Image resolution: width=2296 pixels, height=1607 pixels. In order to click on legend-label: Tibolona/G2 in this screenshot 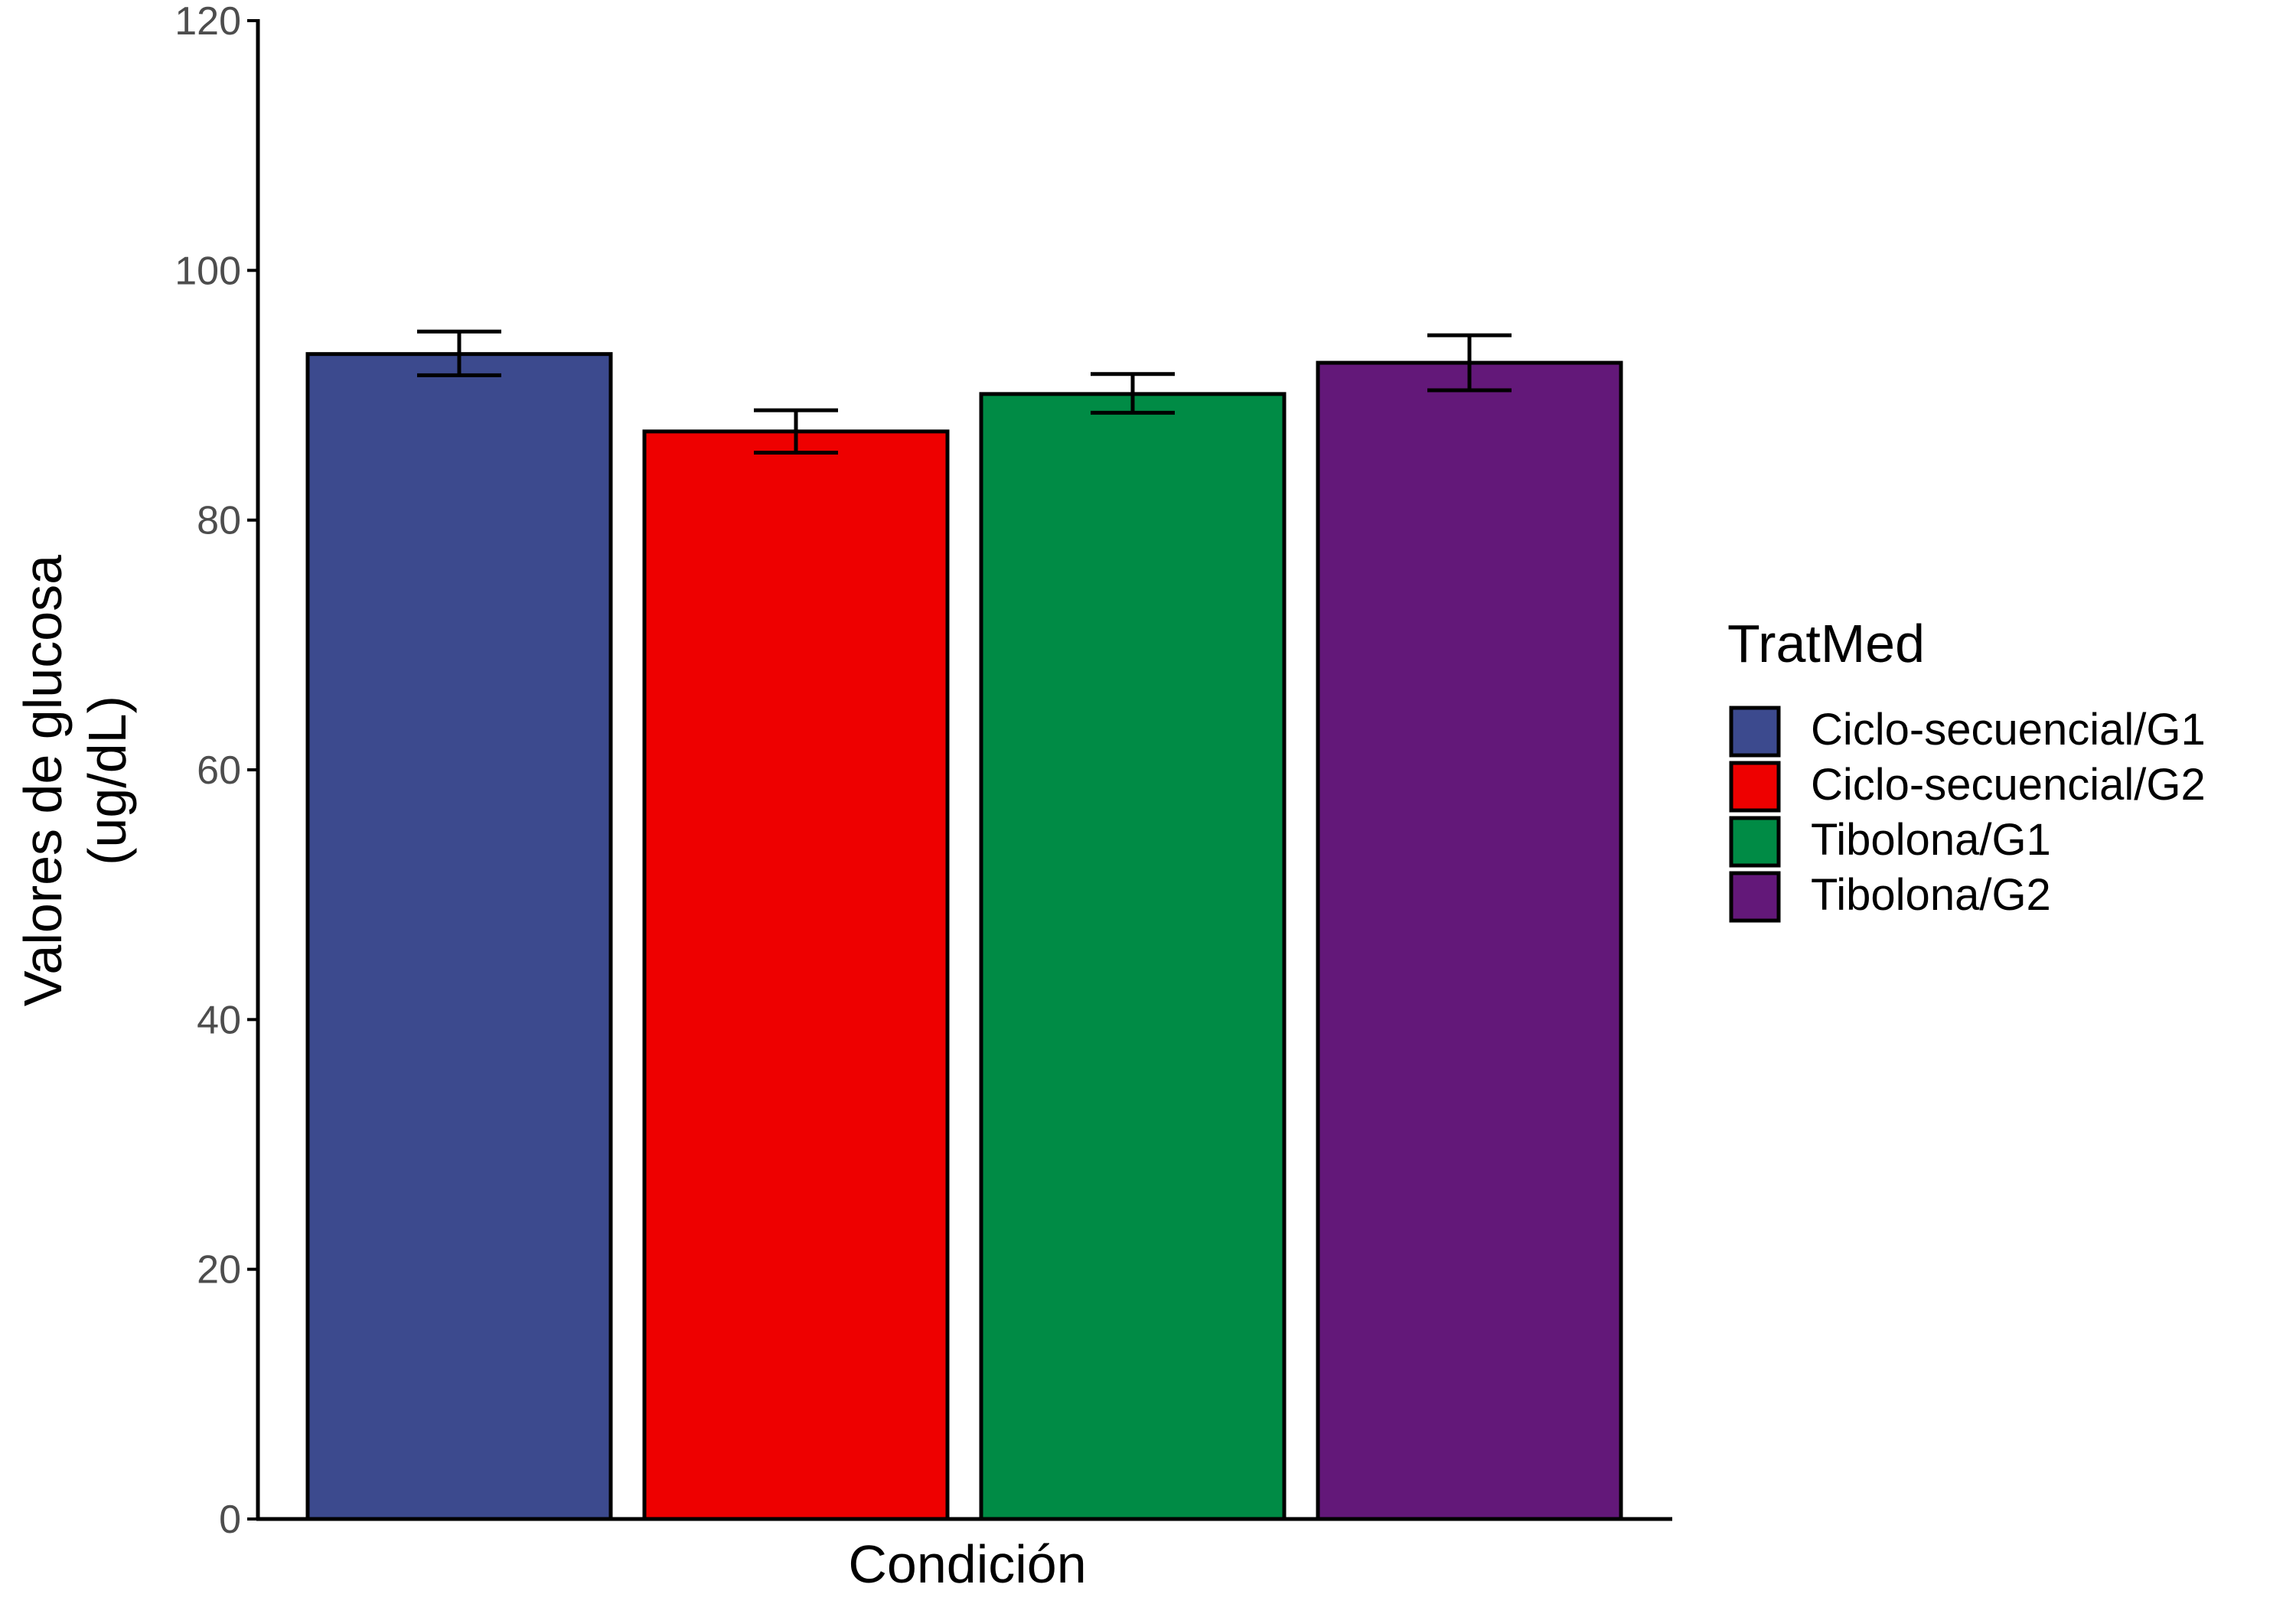, I will do `click(1931, 895)`.